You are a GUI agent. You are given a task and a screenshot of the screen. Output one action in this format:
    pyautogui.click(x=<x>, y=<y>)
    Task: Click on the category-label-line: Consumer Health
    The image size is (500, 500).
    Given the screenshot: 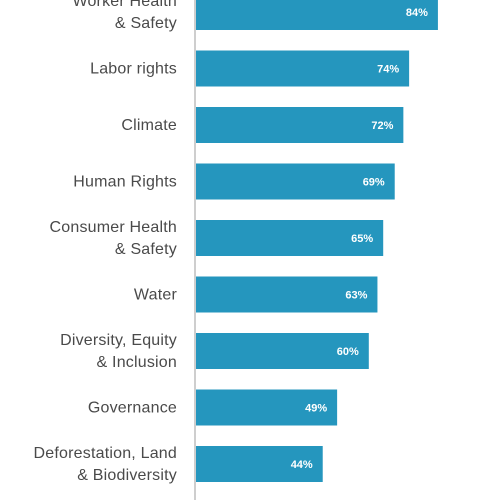 What is the action you would take?
    pyautogui.click(x=114, y=227)
    